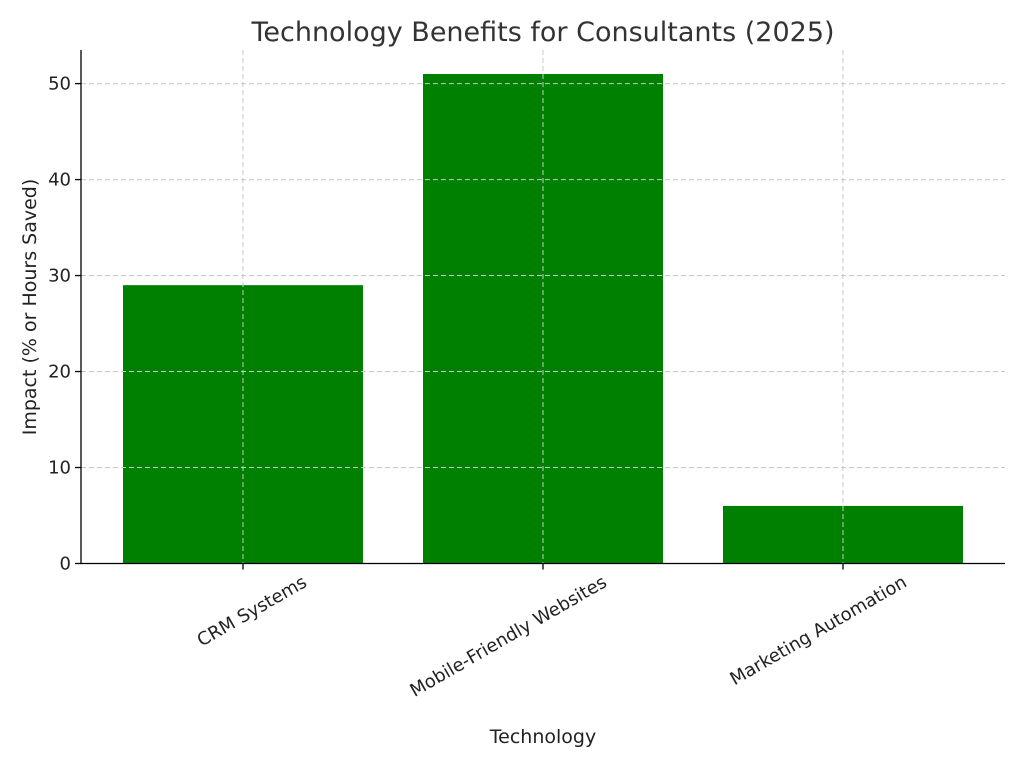 The image size is (1024, 768). What do you see at coordinates (59, 468) in the screenshot?
I see `y-tick-label: 10` at bounding box center [59, 468].